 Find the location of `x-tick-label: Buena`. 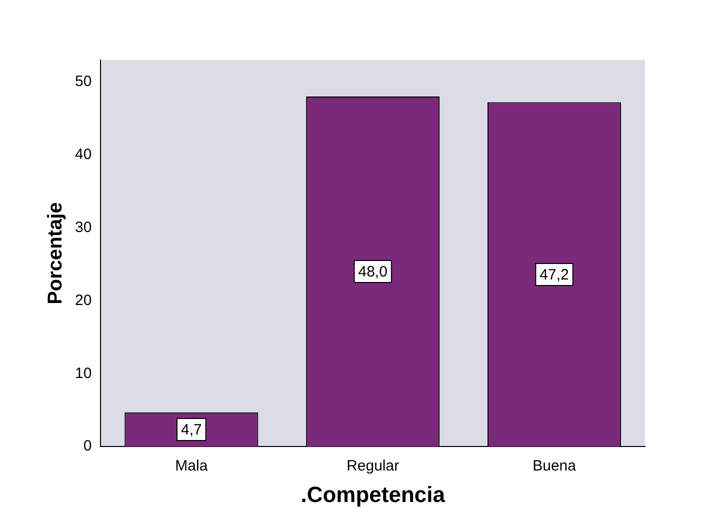

x-tick-label: Buena is located at coordinates (554, 466).